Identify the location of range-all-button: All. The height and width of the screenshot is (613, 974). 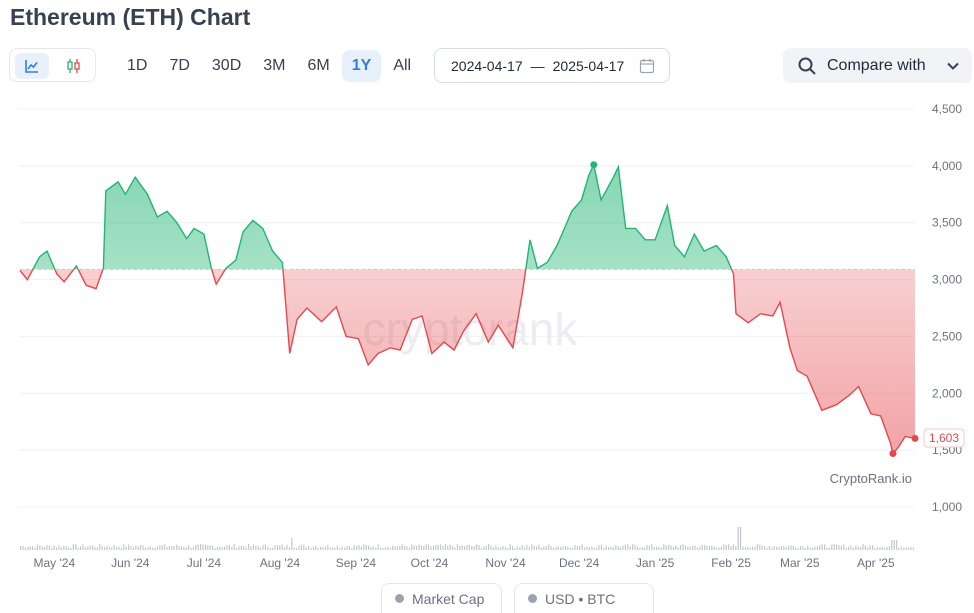
(402, 65).